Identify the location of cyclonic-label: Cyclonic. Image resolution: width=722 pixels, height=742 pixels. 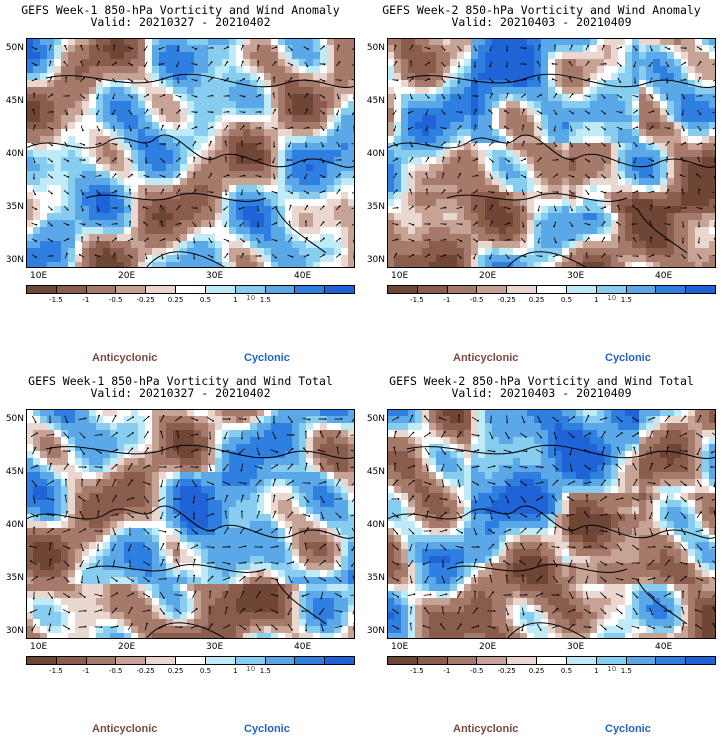
(628, 358).